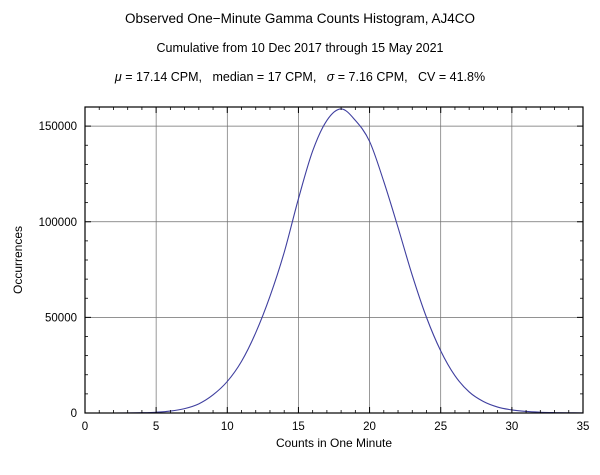 Image resolution: width=600 pixels, height=475 pixels. Describe the element at coordinates (156, 427) in the screenshot. I see `x-tick-label: 5` at that location.